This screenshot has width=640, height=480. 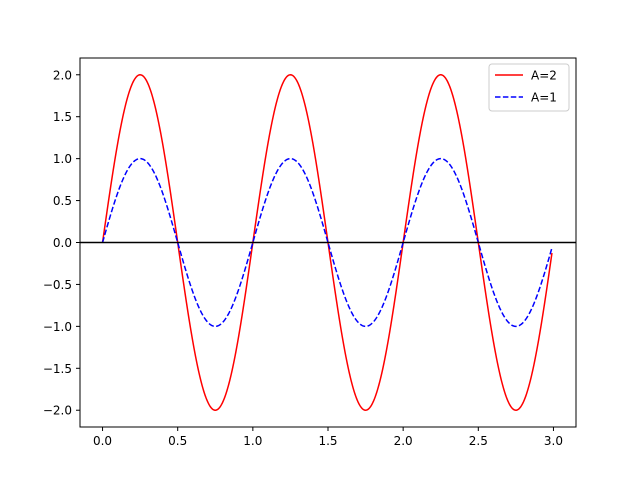 What do you see at coordinates (57, 411) in the screenshot?
I see `y-tick-label: −2.0` at bounding box center [57, 411].